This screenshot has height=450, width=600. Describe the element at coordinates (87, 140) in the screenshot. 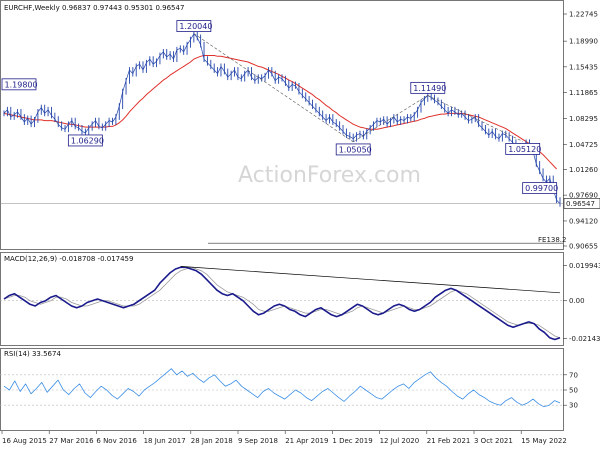

I see `annotation-label: 1.06290` at that location.